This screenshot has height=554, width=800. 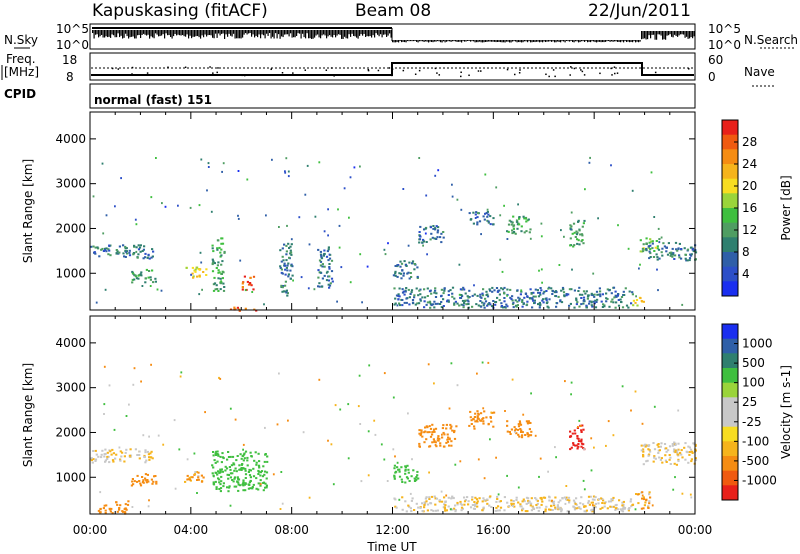 What do you see at coordinates (153, 100) in the screenshot?
I see `cpid-text: normal (fast) 151` at bounding box center [153, 100].